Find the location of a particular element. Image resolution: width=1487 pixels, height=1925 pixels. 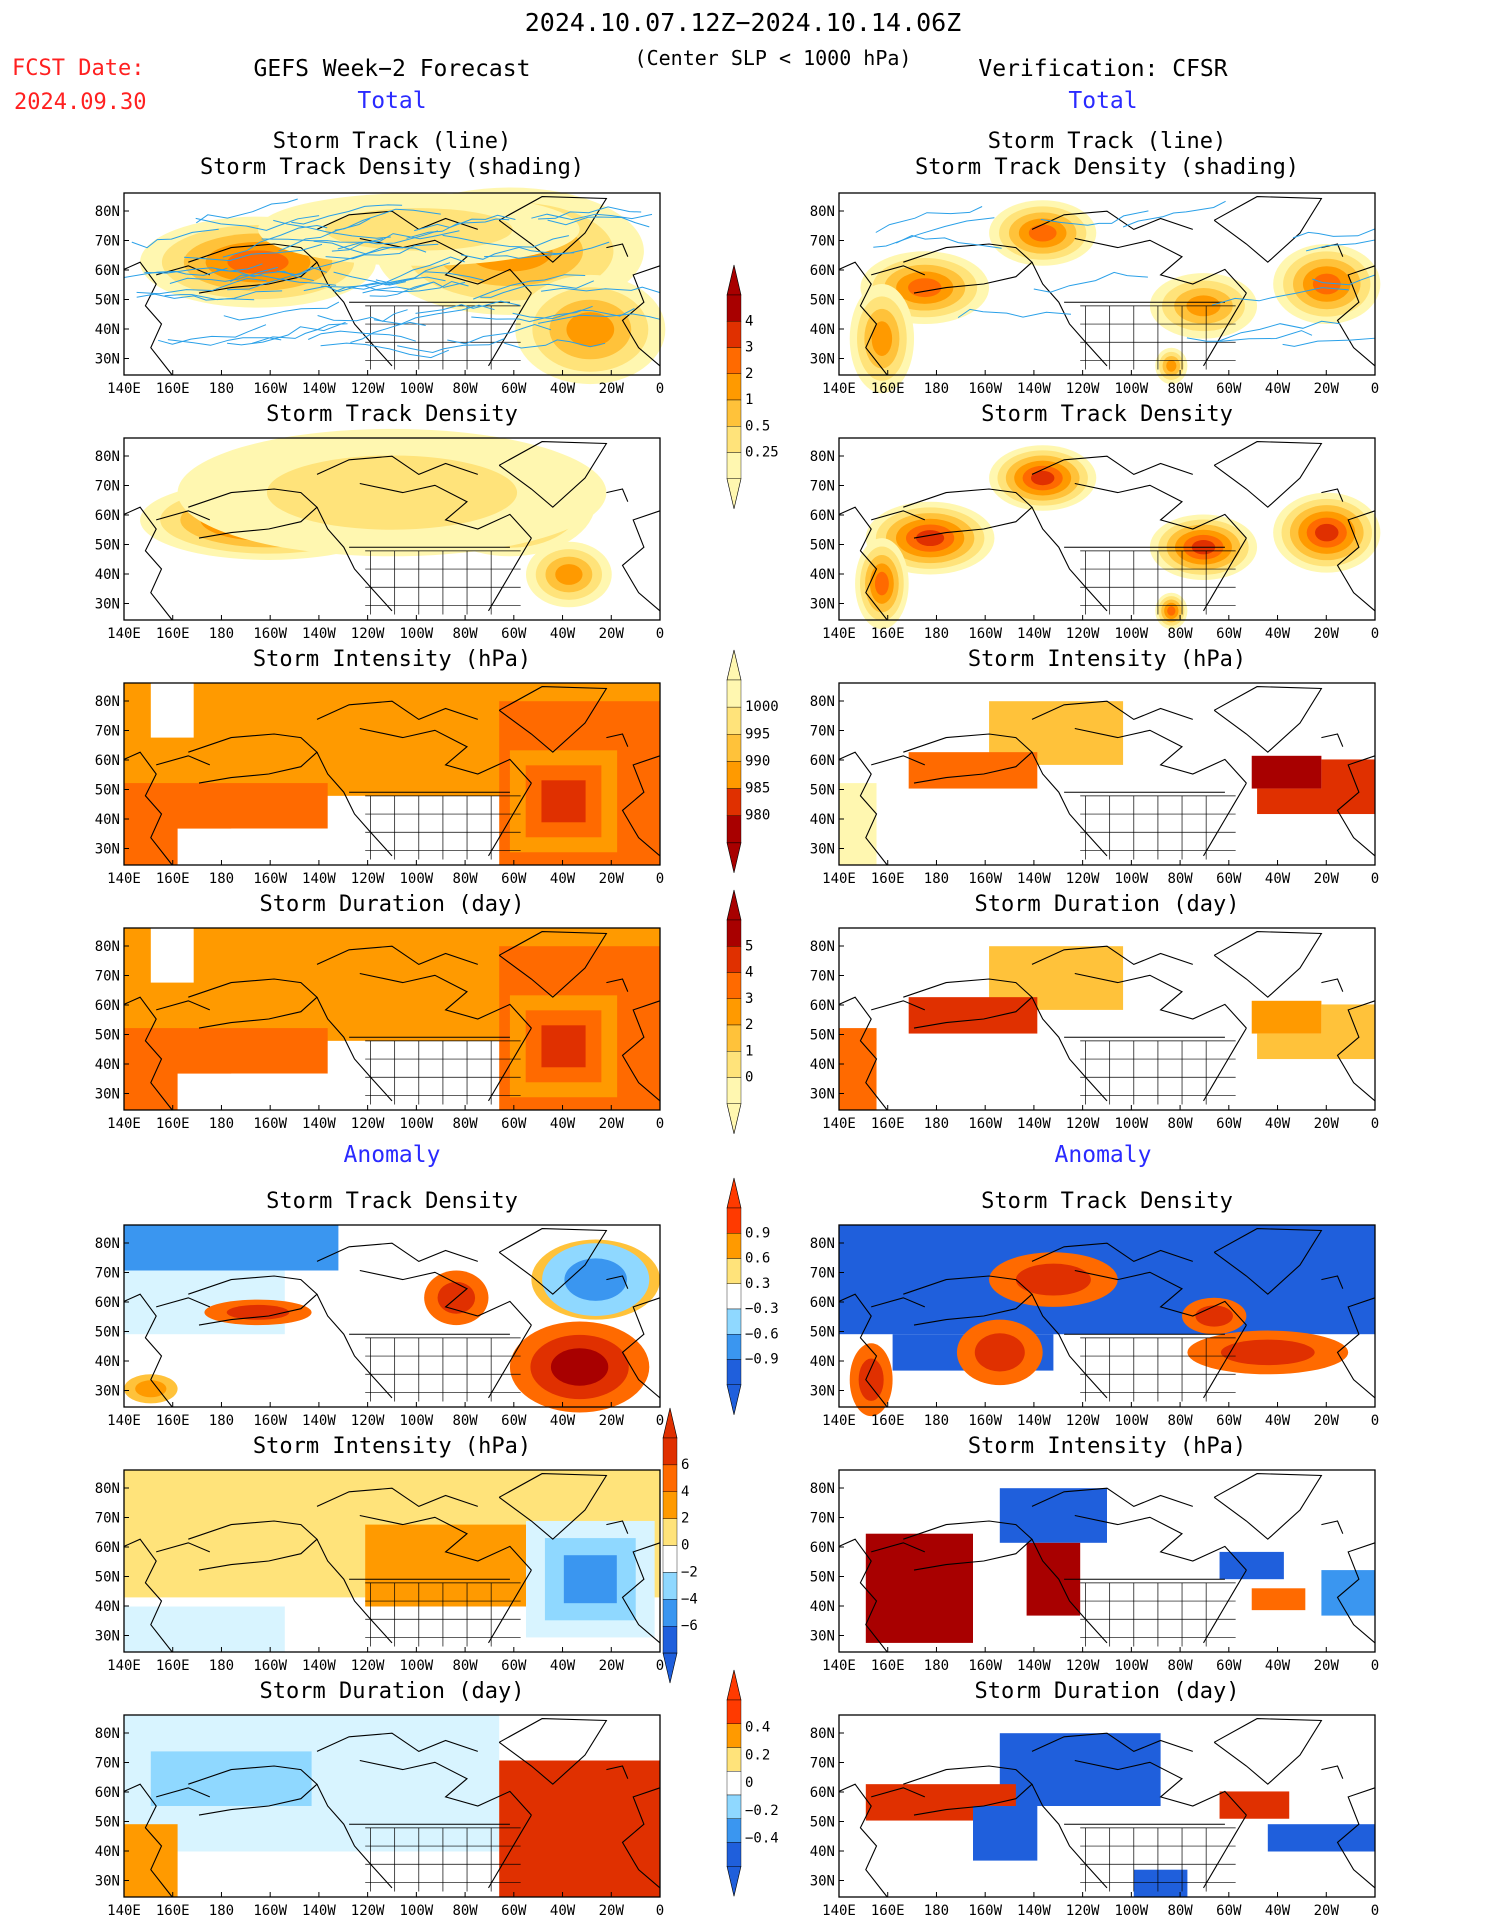

lat-tick-13-5: 30N is located at coordinates (822, 1882).